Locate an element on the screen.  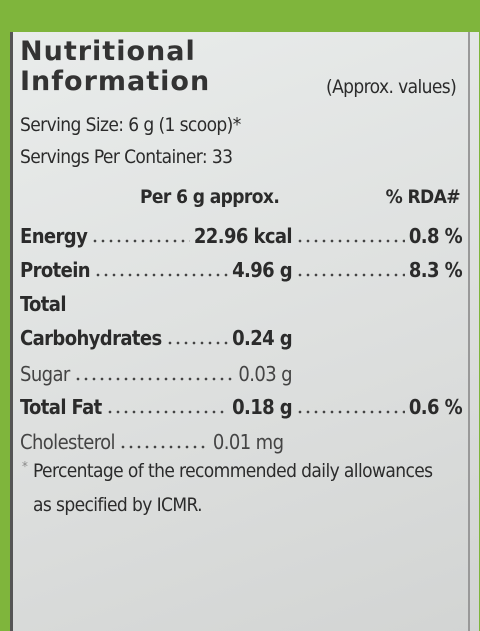
serving-size: Serving Size: 6 g (1 scoop)* is located at coordinates (130, 125).